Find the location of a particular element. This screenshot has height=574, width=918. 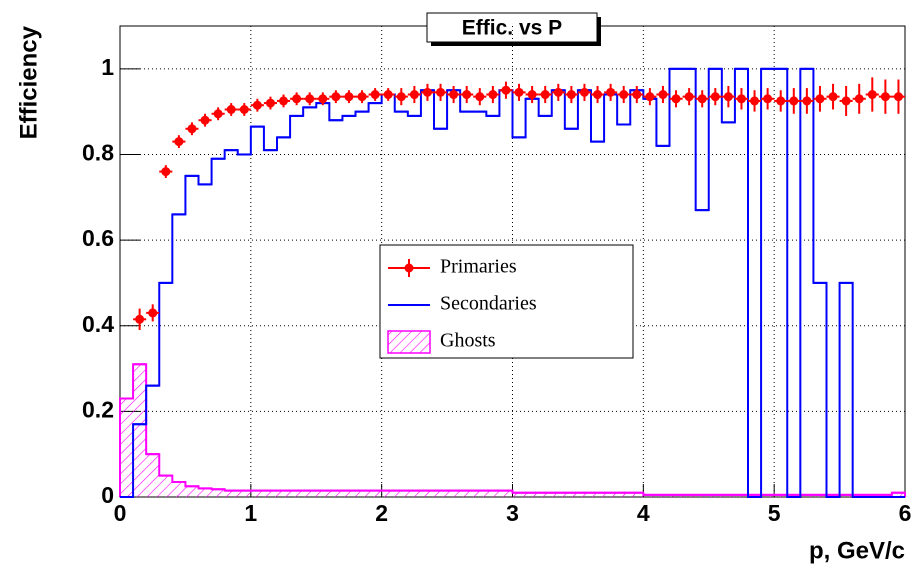

legend-swatch is located at coordinates (409, 342).